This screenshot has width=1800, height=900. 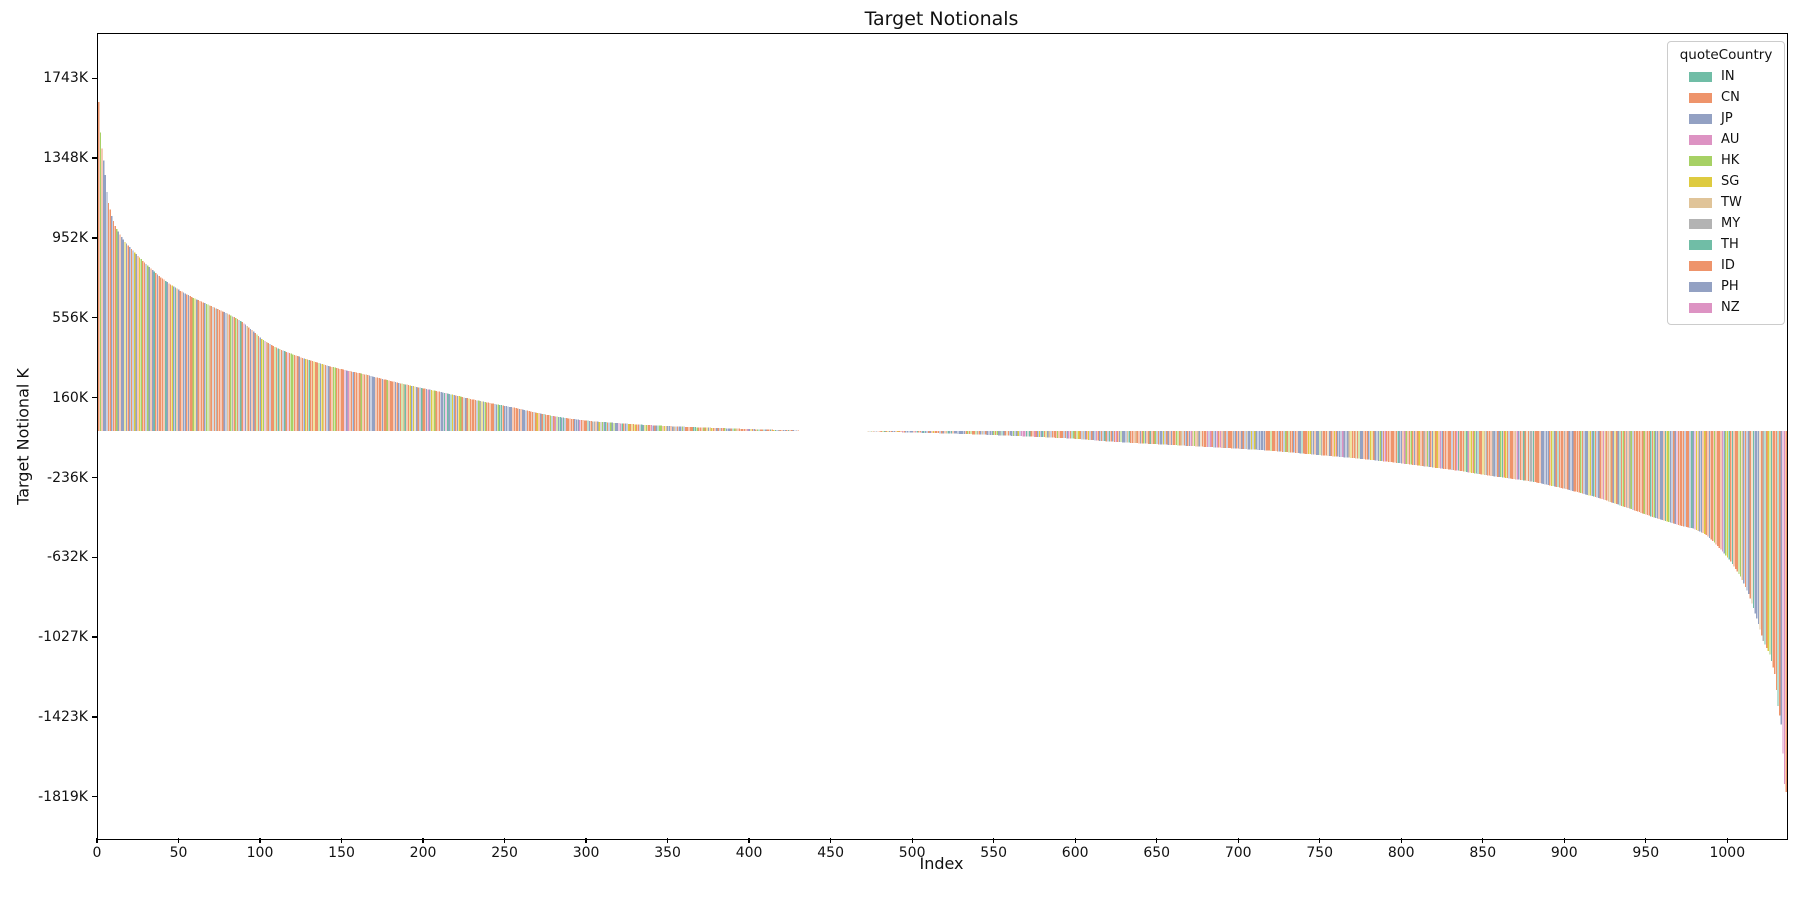 I want to click on x-tick-label: 650, so click(x=1157, y=853).